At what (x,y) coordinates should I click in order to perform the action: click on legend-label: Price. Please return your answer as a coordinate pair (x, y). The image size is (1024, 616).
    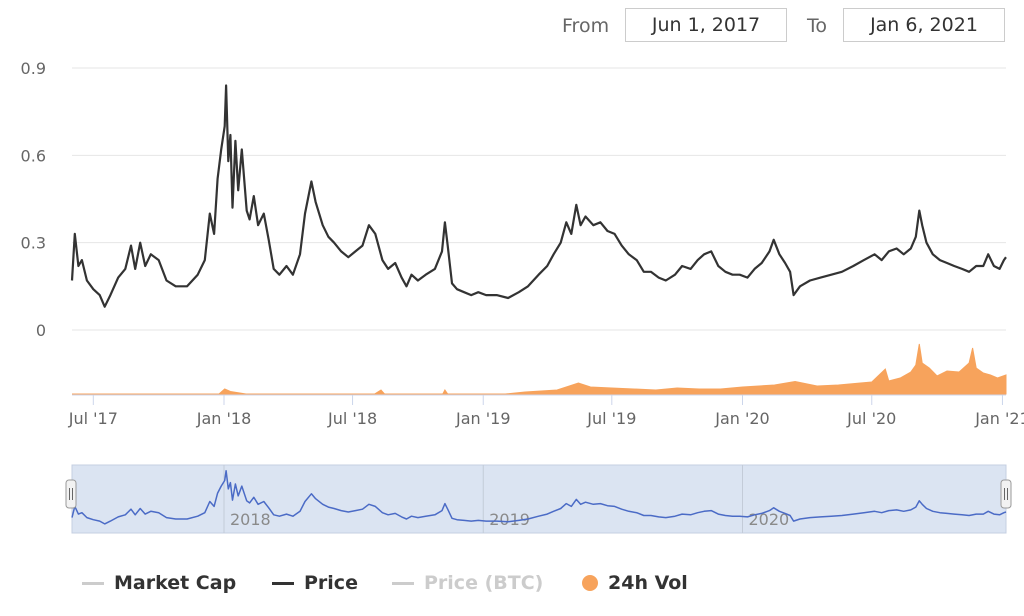
    Looking at the image, I should click on (331, 583).